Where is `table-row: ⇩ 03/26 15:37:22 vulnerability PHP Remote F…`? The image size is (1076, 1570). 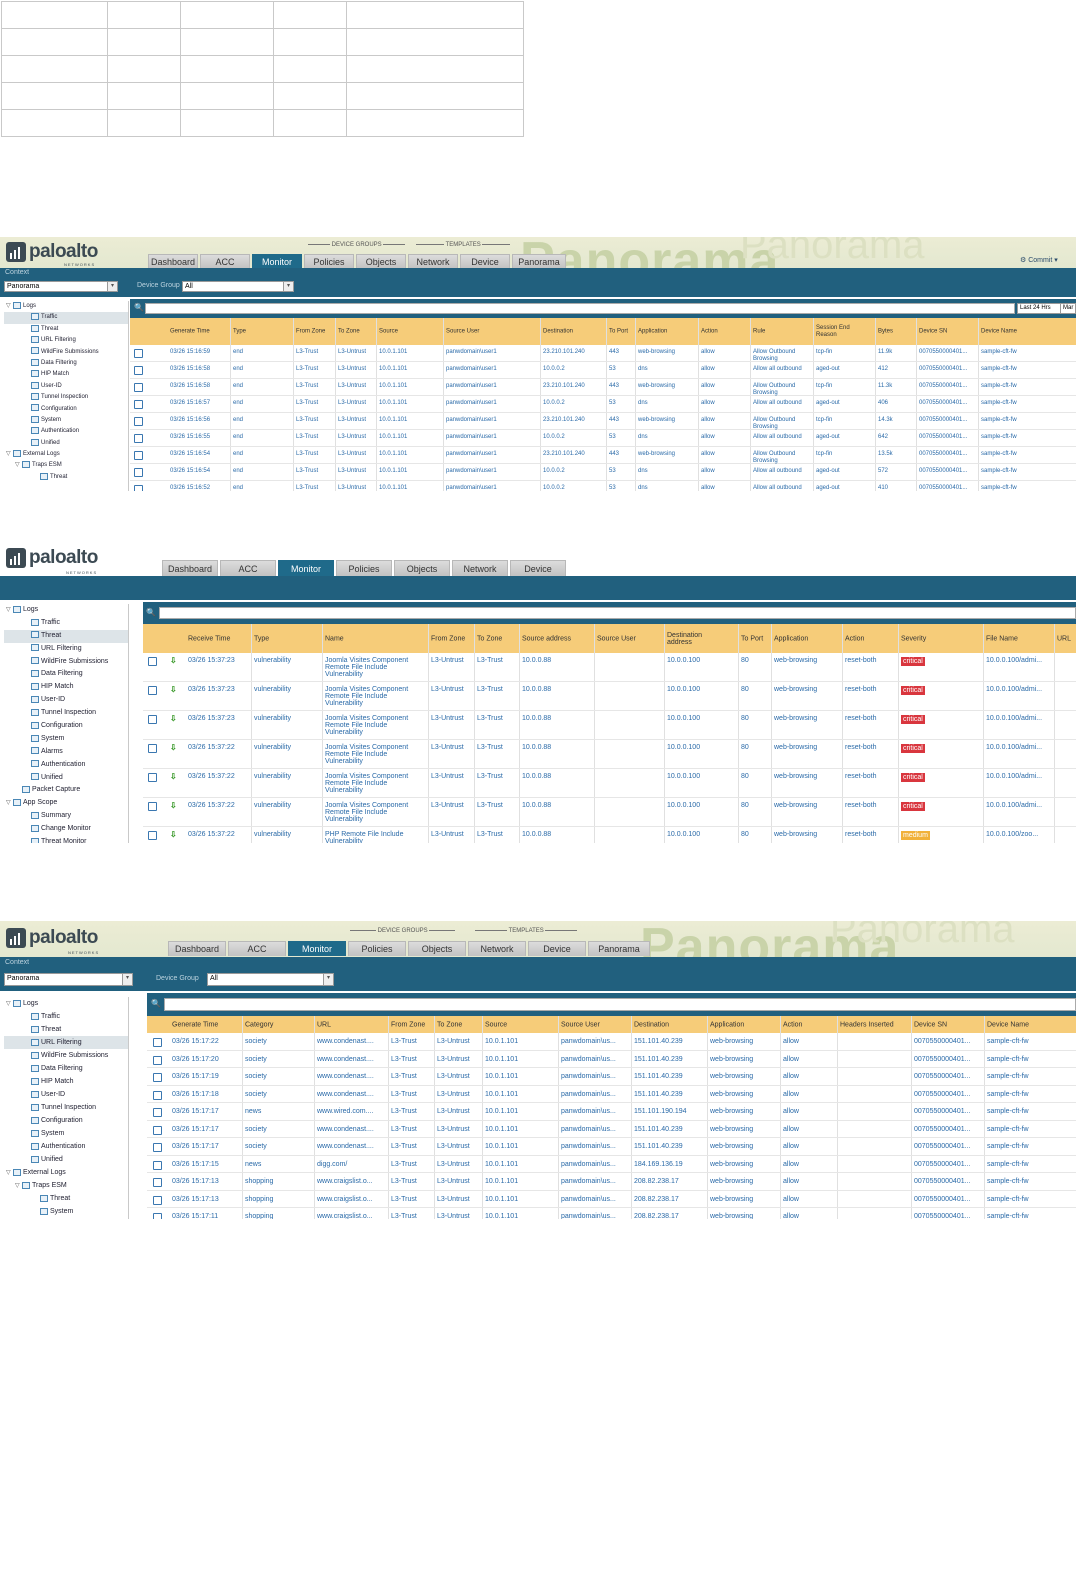 table-row: ⇩ 03/26 15:37:22 vulnerability PHP Remote F… is located at coordinates (609, 835).